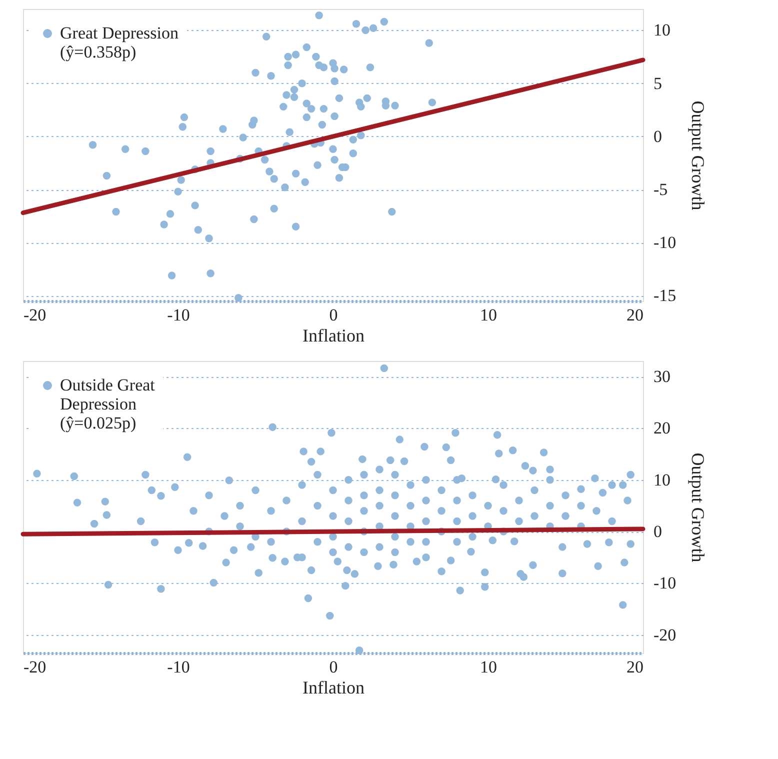 This screenshot has width=778, height=759. What do you see at coordinates (119, 43) in the screenshot?
I see `legend-label: Great Depression (ŷ=0.358p)` at bounding box center [119, 43].